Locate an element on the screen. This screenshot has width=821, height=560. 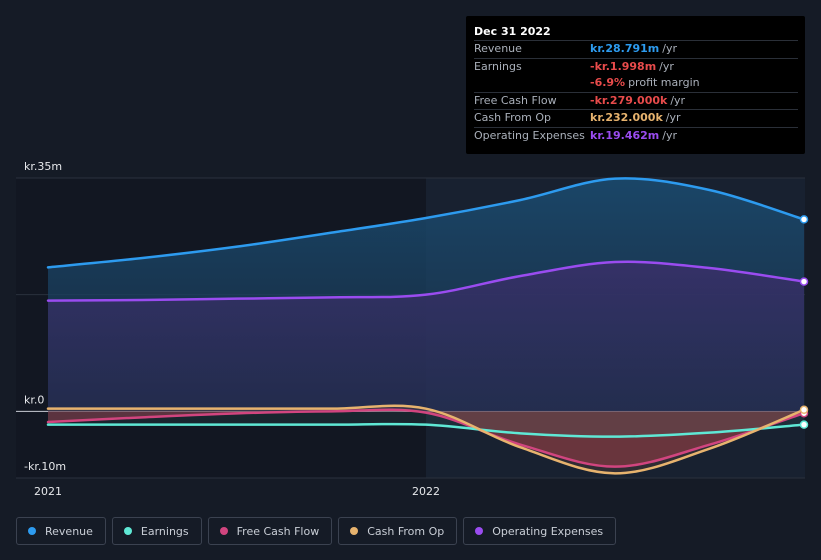
legend-item-free-cash-flow: Free Cash Flow is located at coordinates (270, 531).